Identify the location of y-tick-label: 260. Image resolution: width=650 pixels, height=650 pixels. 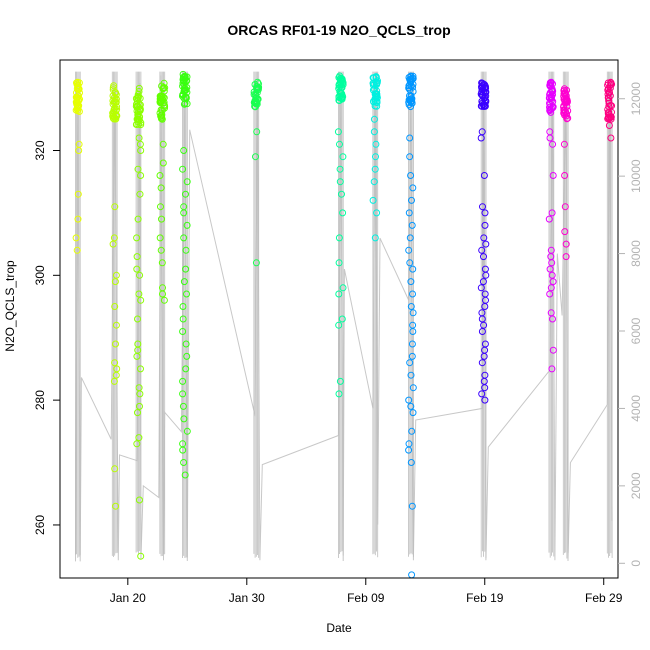
(40, 525).